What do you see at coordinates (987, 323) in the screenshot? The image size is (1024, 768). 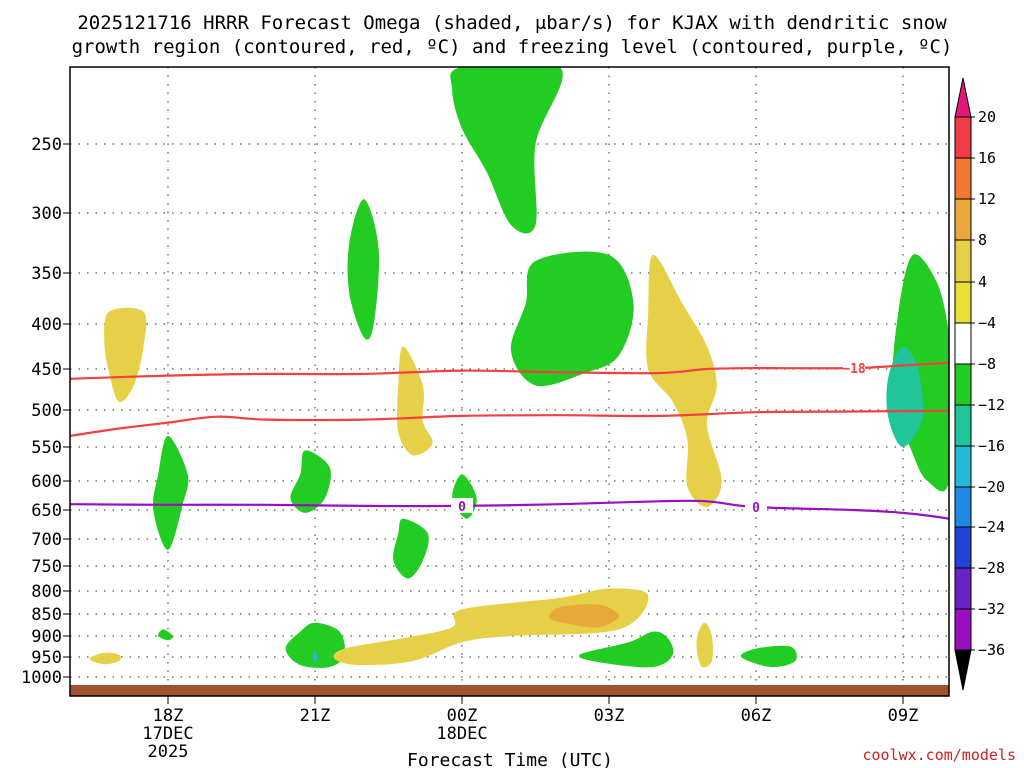 I see `colorbar-label: −4` at bounding box center [987, 323].